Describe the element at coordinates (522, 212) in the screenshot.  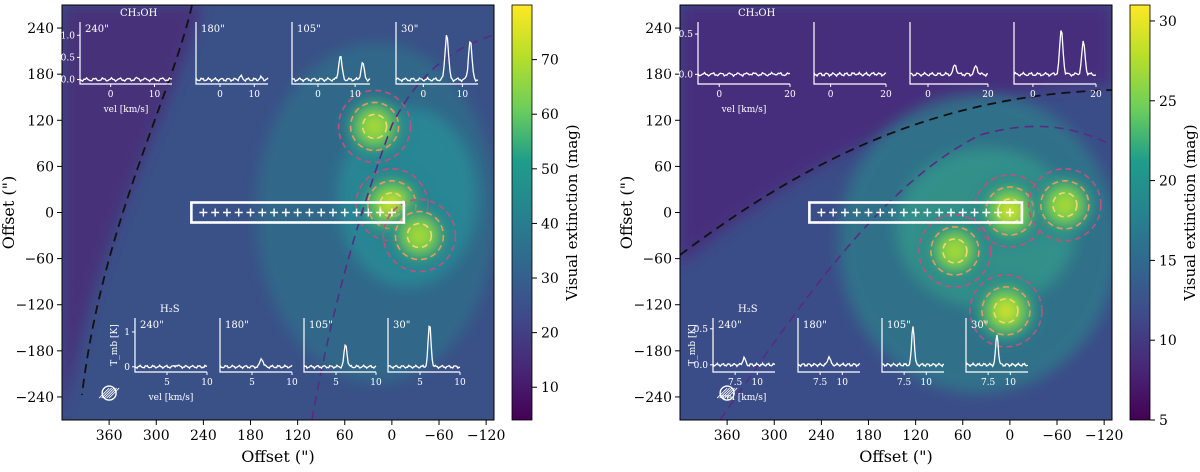
I see `colorbar-gradient` at that location.